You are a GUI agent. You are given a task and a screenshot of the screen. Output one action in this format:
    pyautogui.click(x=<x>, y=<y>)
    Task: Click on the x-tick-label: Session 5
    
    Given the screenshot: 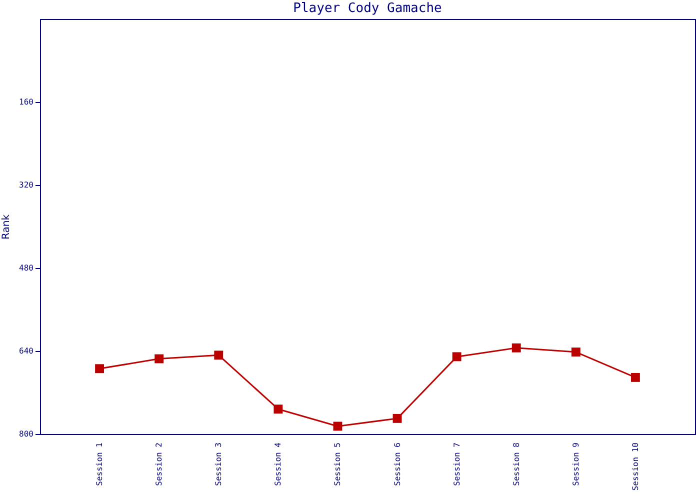 What is the action you would take?
    pyautogui.click(x=337, y=464)
    